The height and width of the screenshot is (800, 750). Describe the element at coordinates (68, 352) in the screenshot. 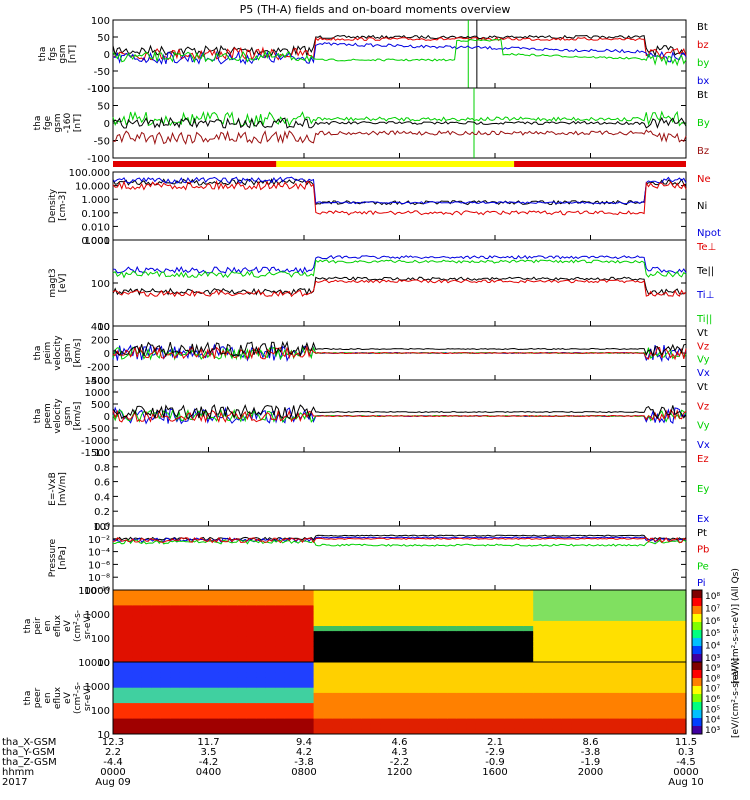

I see `y-axis-label: gsm` at that location.